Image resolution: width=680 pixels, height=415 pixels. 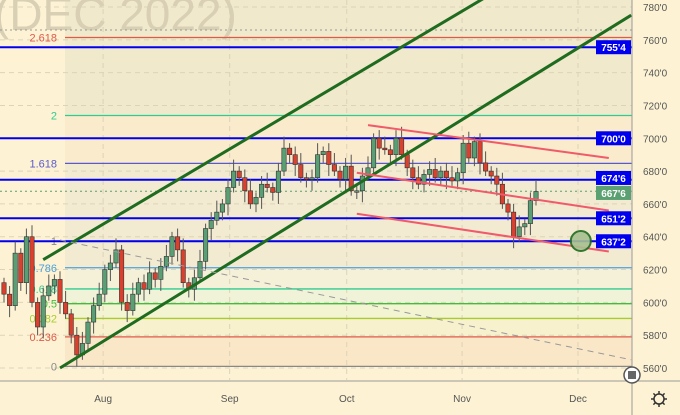 I want to click on hourglass-icon, so click(x=632, y=375).